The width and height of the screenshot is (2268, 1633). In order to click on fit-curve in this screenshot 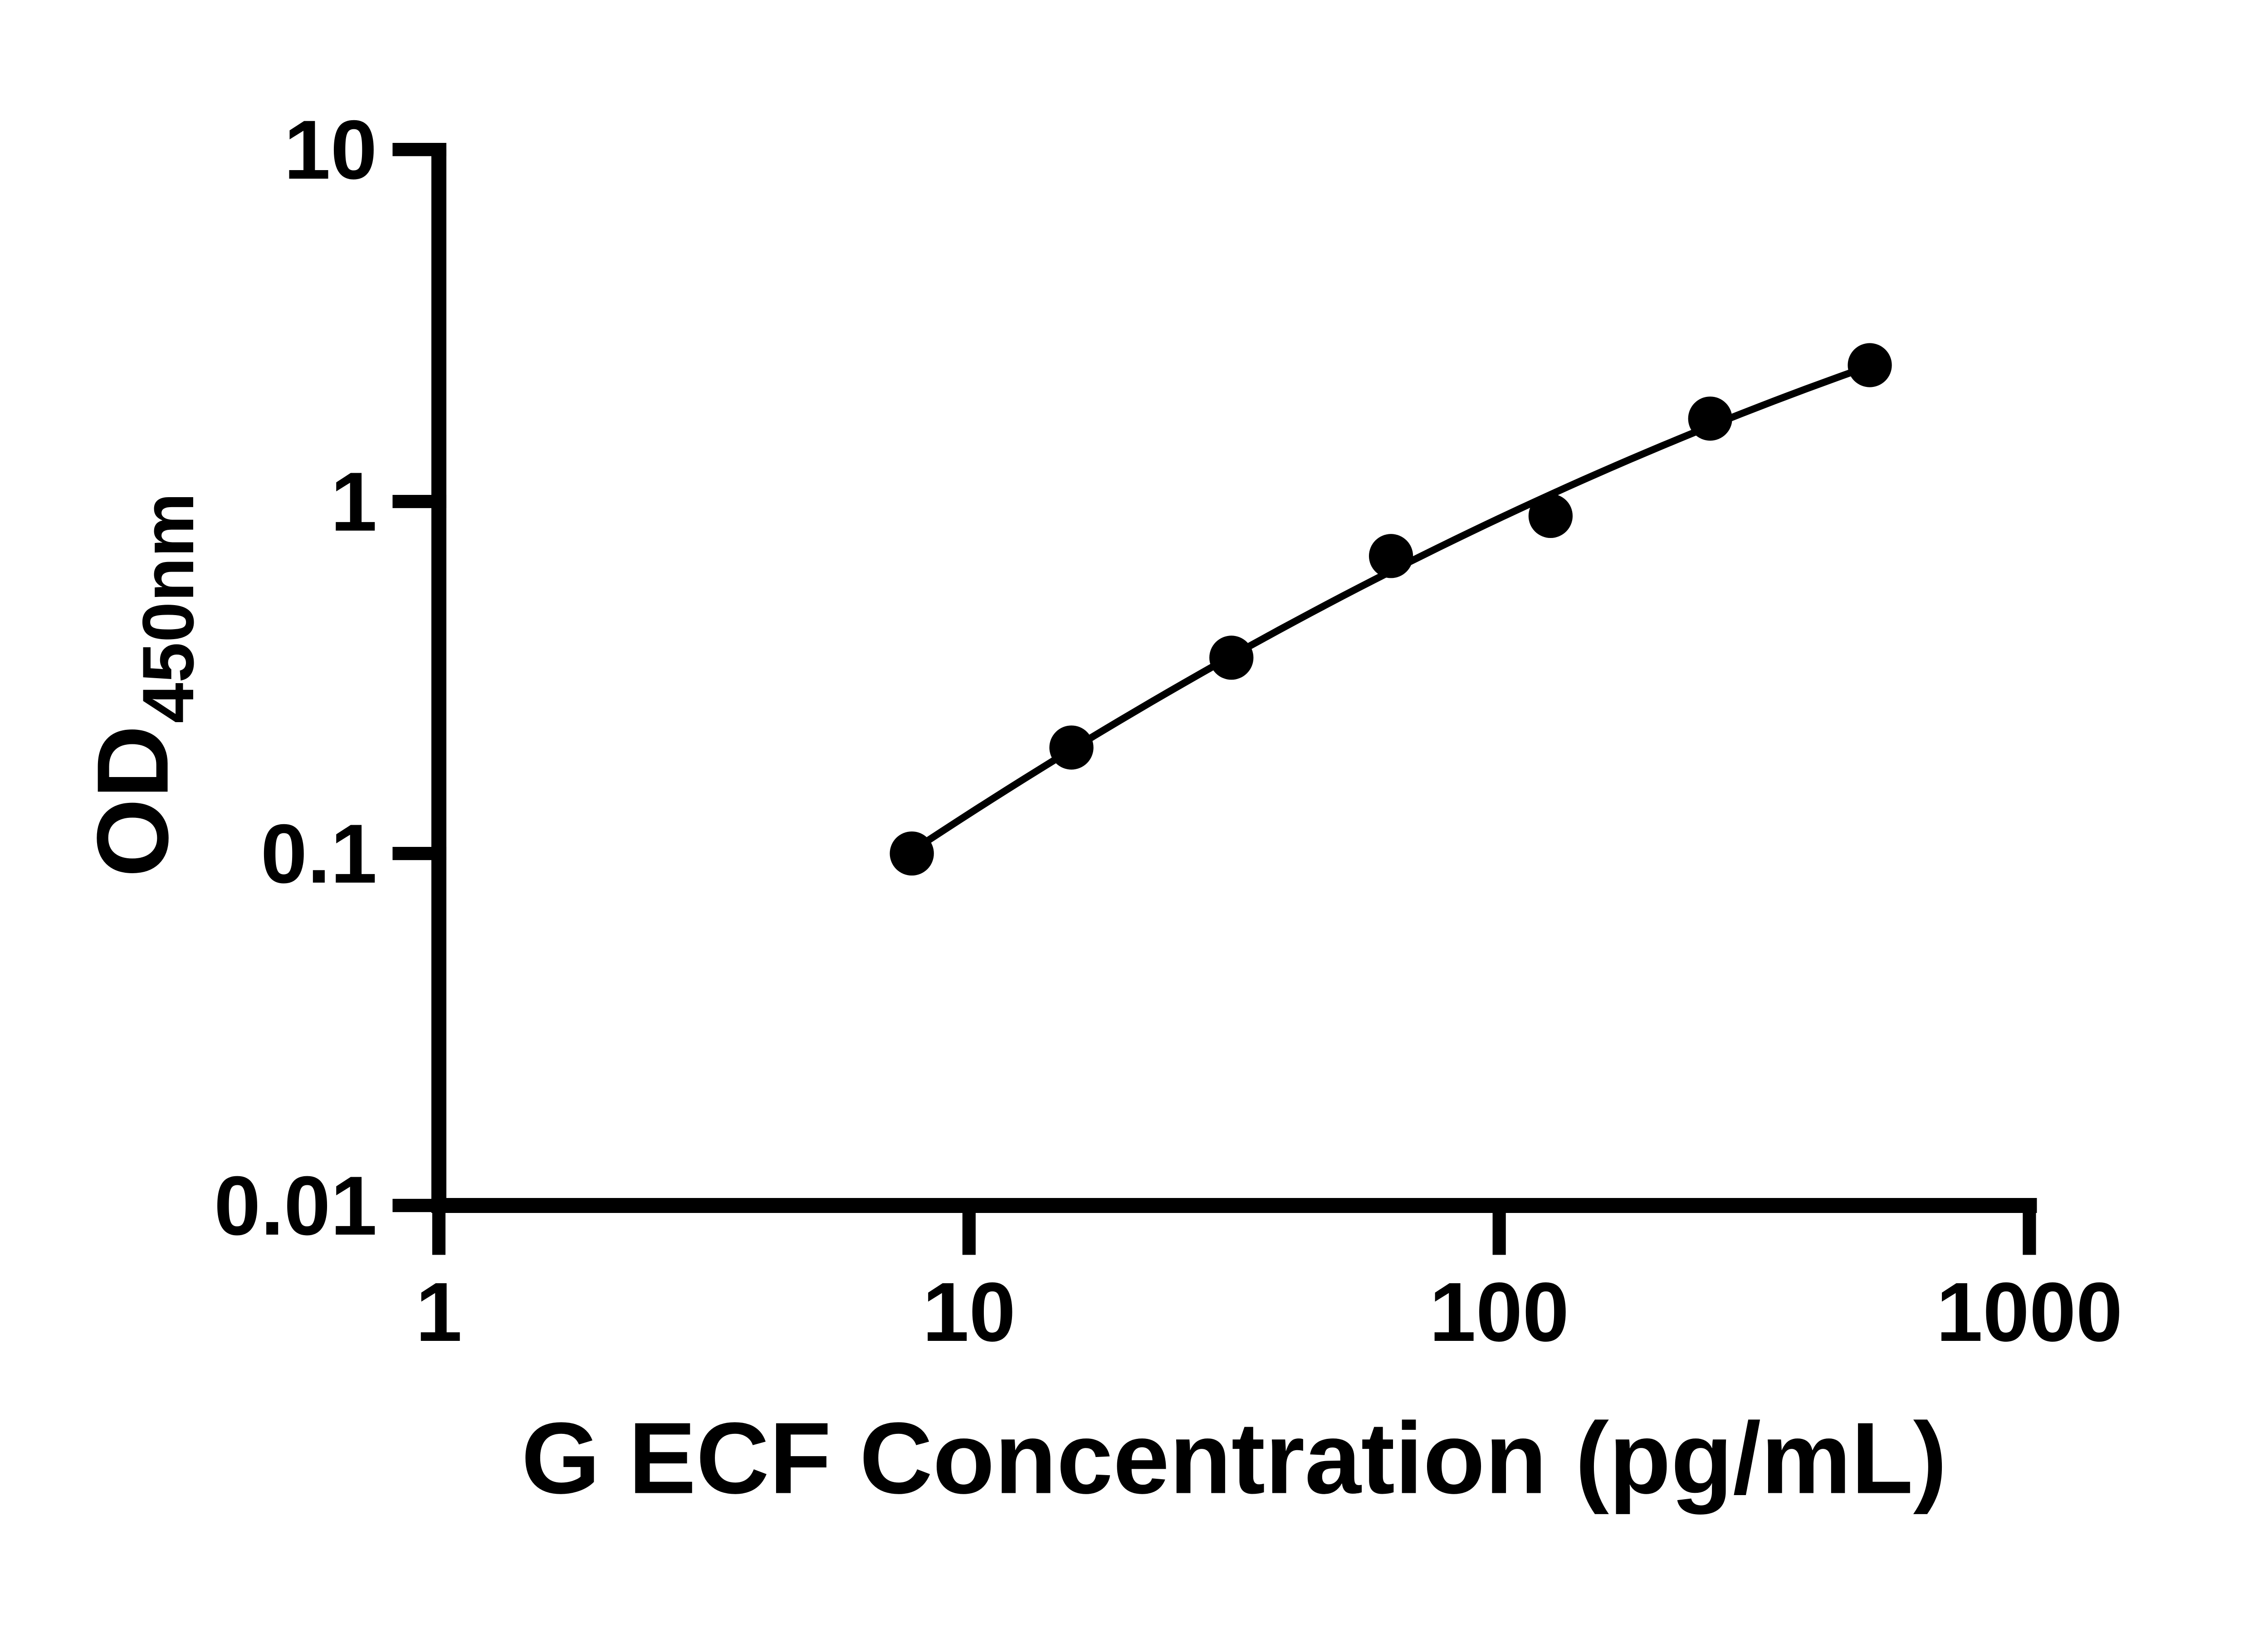, I will do `click(1391, 608)`.